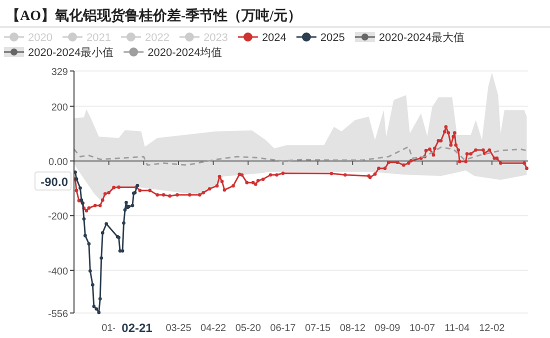 This screenshot has height=338, width=550. What do you see at coordinates (318, 328) in the screenshot?
I see `x-tick-label: 07-15` at bounding box center [318, 328].